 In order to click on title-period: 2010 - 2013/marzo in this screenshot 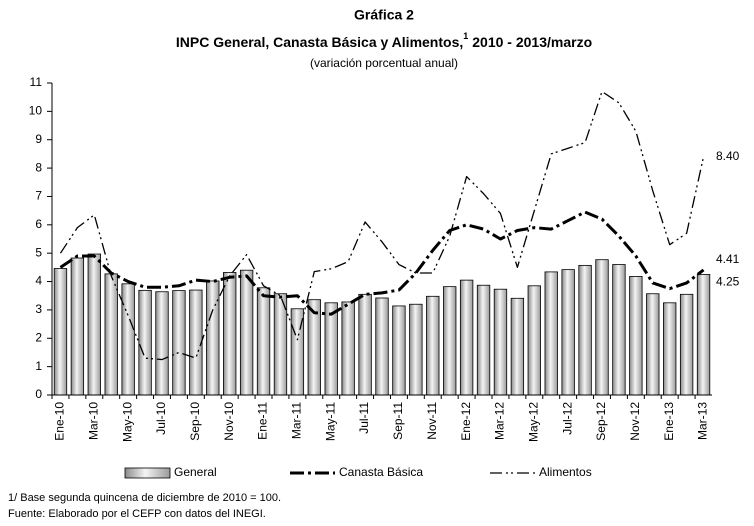, I will do `click(532, 42)`.